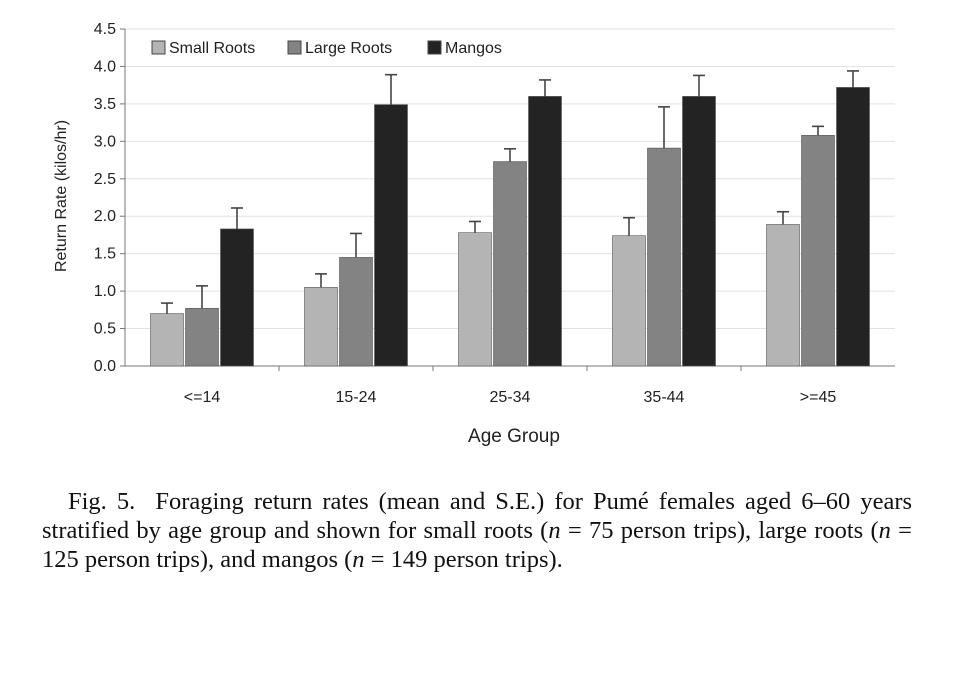  What do you see at coordinates (510, 397) in the screenshot?
I see `x-tick-label: 25-34` at bounding box center [510, 397].